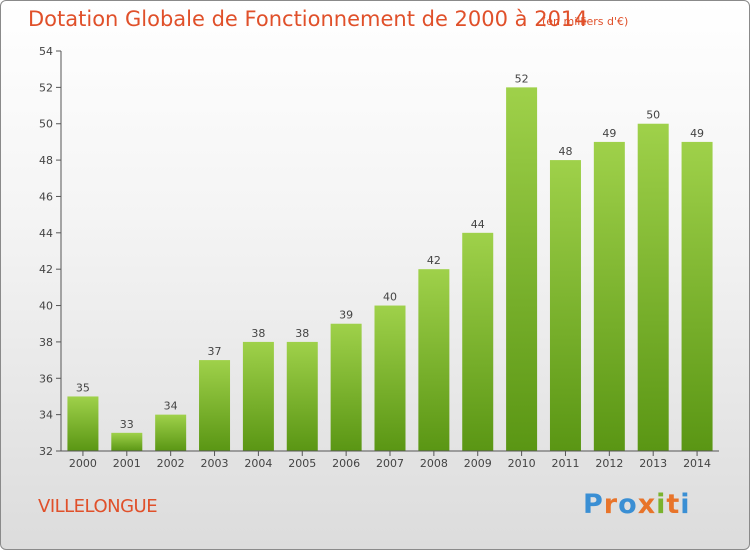 The height and width of the screenshot is (550, 750). Describe the element at coordinates (628, 504) in the screenshot. I see `brand-letter: o` at that location.